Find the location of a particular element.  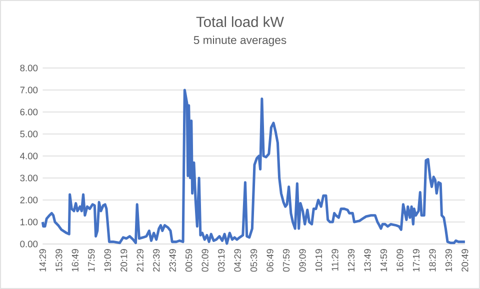

x-tick-label: 12:39 is located at coordinates (351, 260).